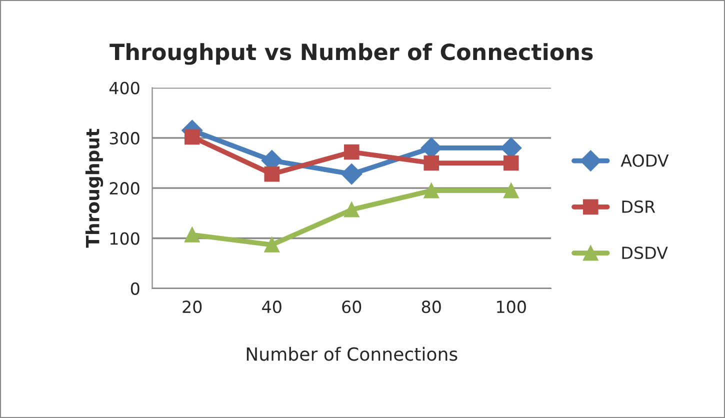 The width and height of the screenshot is (725, 418). Describe the element at coordinates (94, 188) in the screenshot. I see `y-axis-title: Throughput` at that location.